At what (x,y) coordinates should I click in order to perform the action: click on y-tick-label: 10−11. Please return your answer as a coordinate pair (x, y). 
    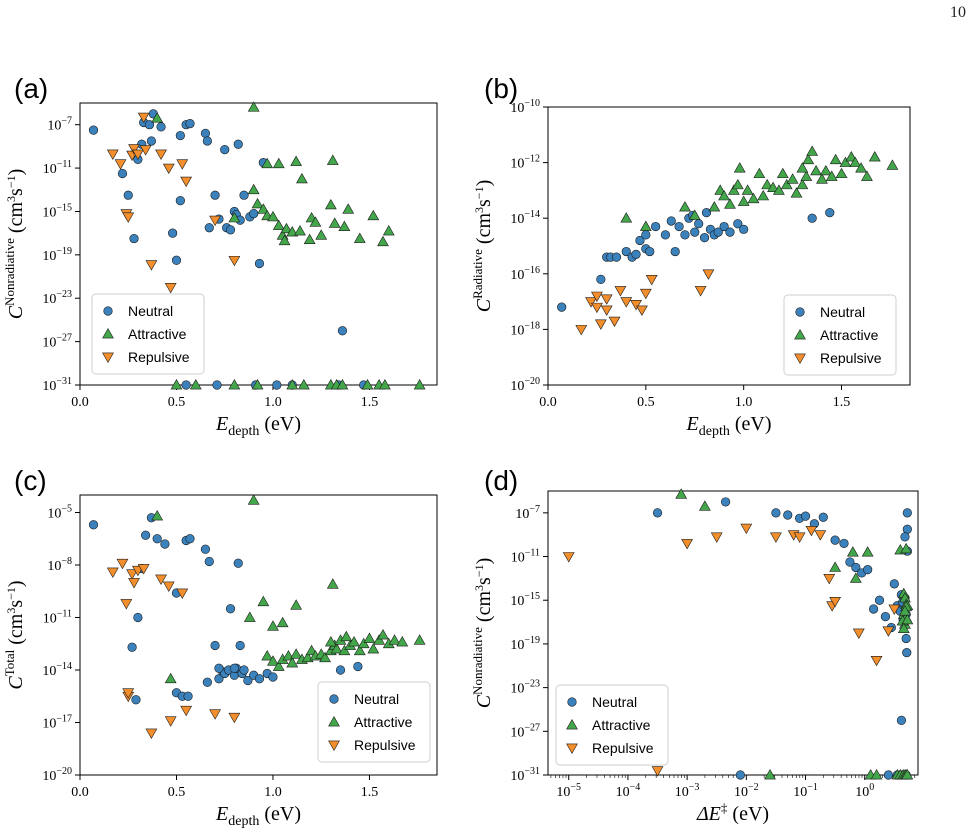
    Looking at the image, I should click on (57, 618).